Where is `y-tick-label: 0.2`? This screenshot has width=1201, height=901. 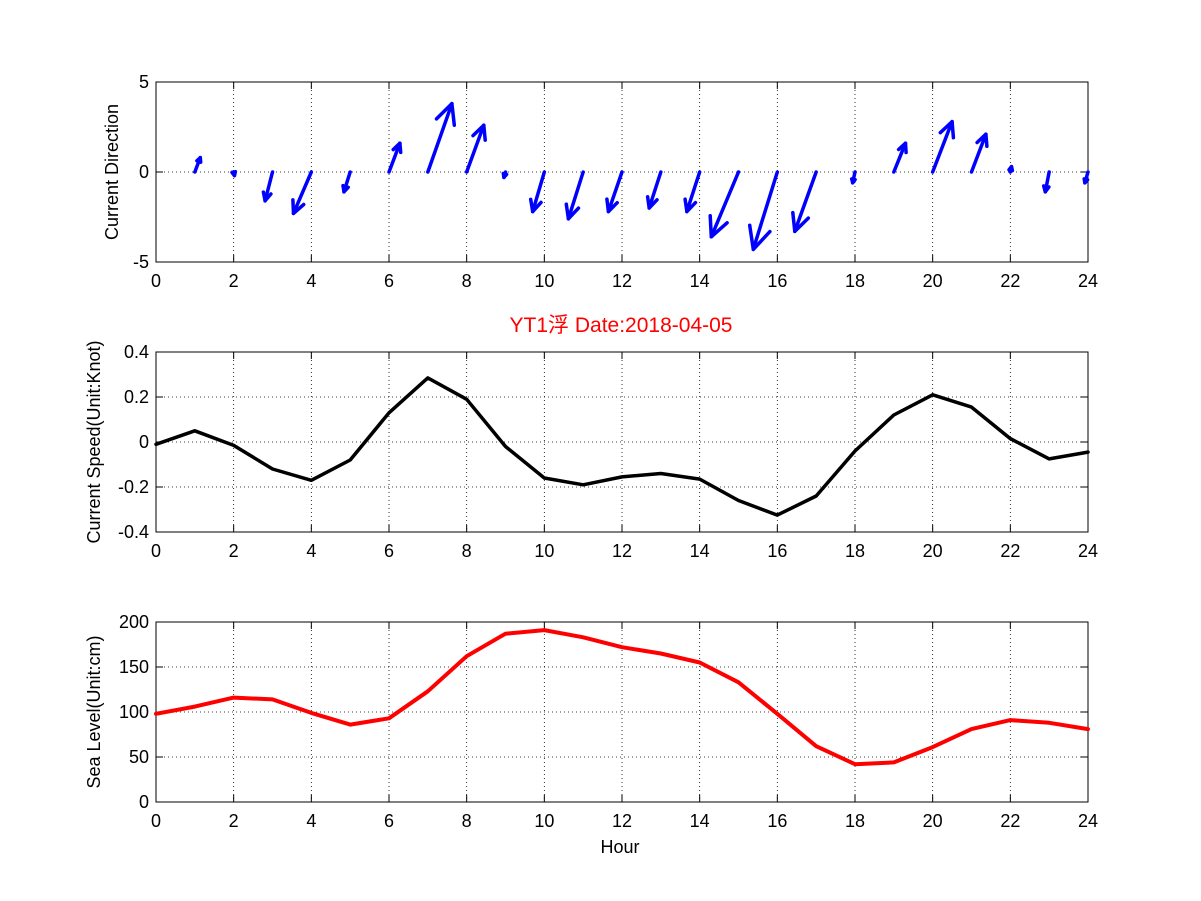
y-tick-label: 0.2 is located at coordinates (136, 397).